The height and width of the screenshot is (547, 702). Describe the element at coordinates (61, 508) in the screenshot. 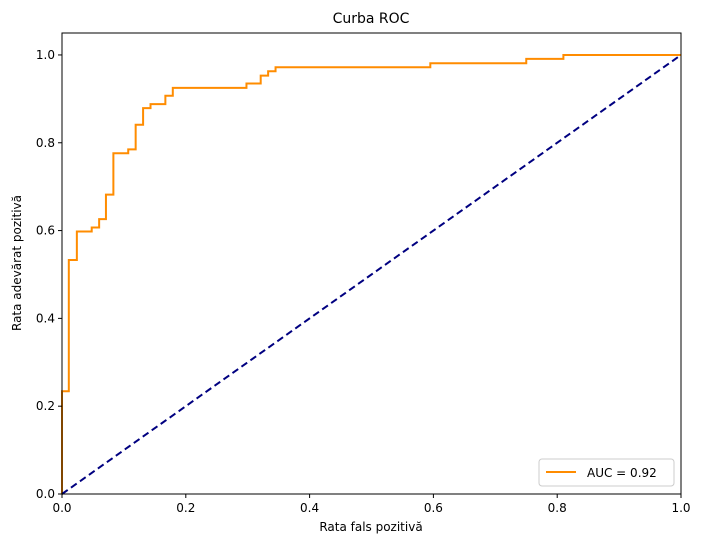

I see `x-tick-label: 0.0` at that location.